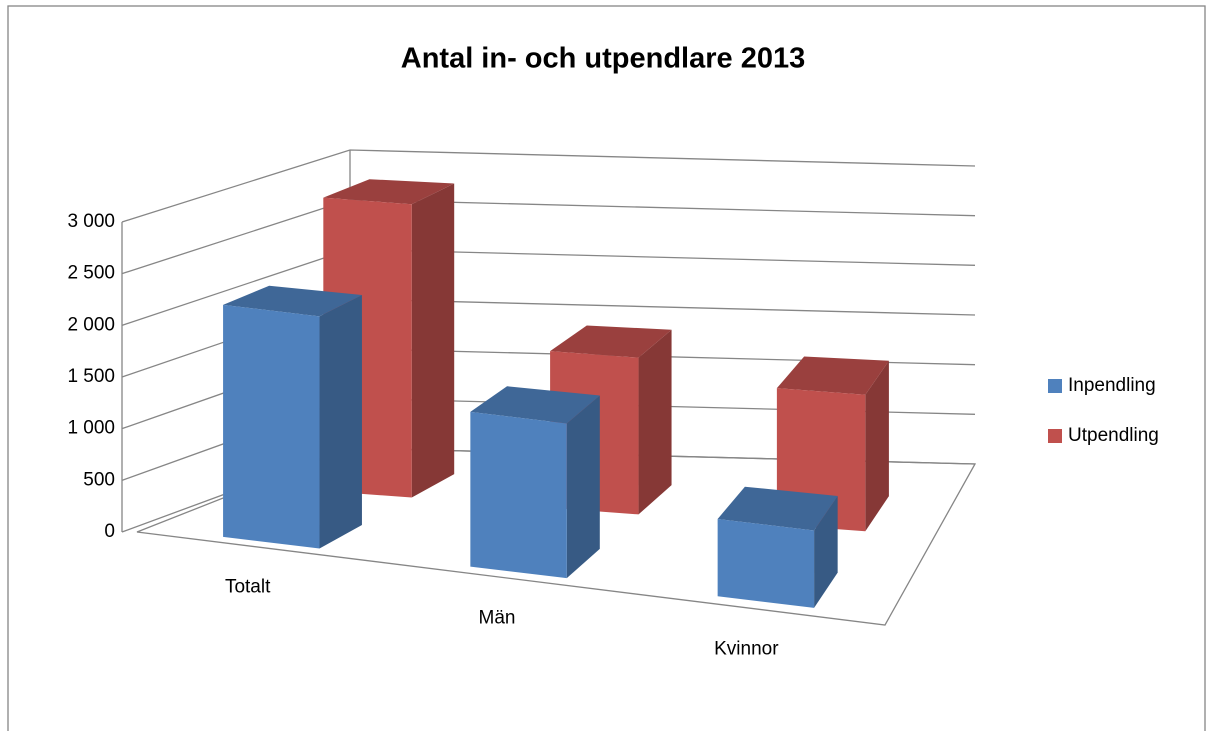  I want to click on x-tick-label: Män, so click(497, 618).